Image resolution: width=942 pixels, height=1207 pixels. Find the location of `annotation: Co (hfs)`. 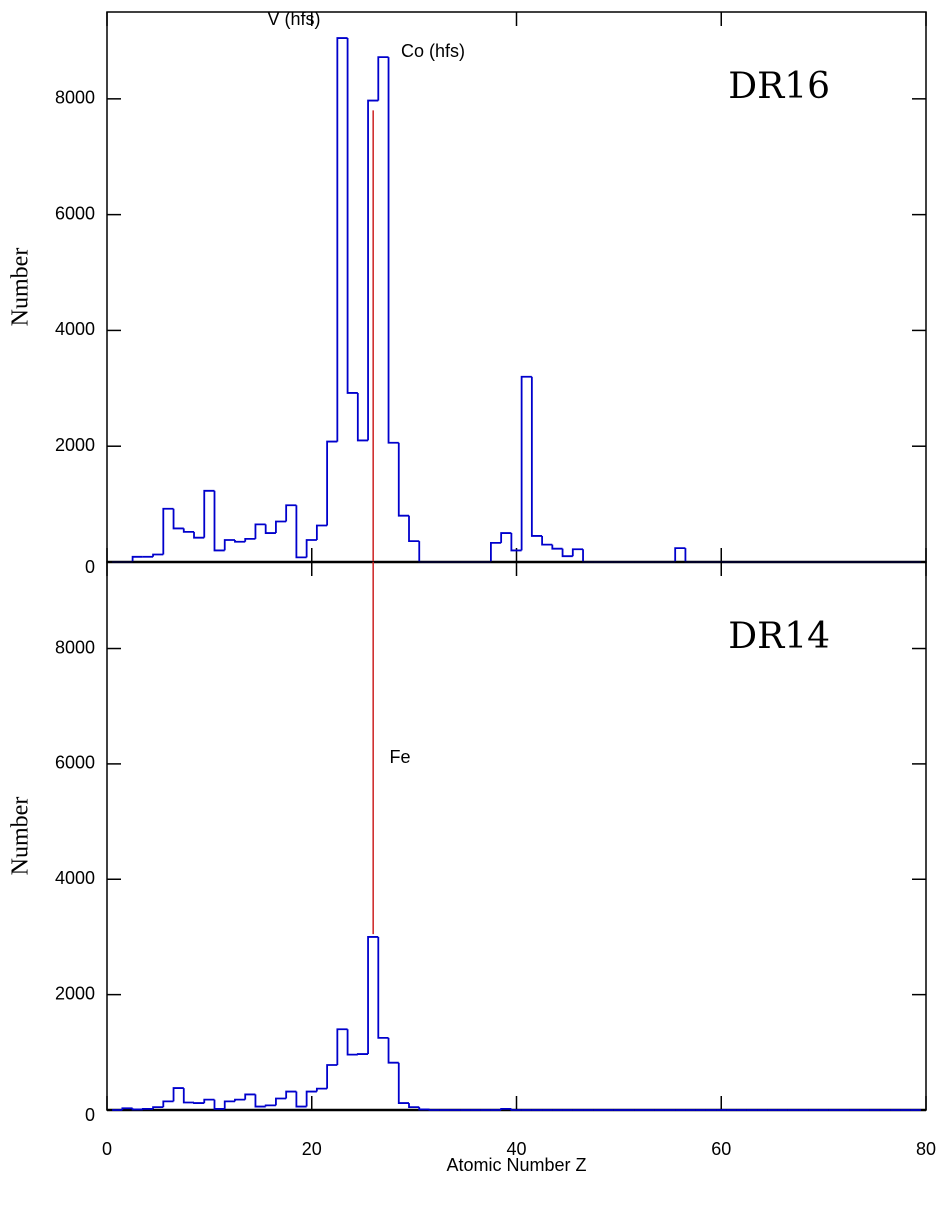

annotation: Co (hfs) is located at coordinates (433, 51).